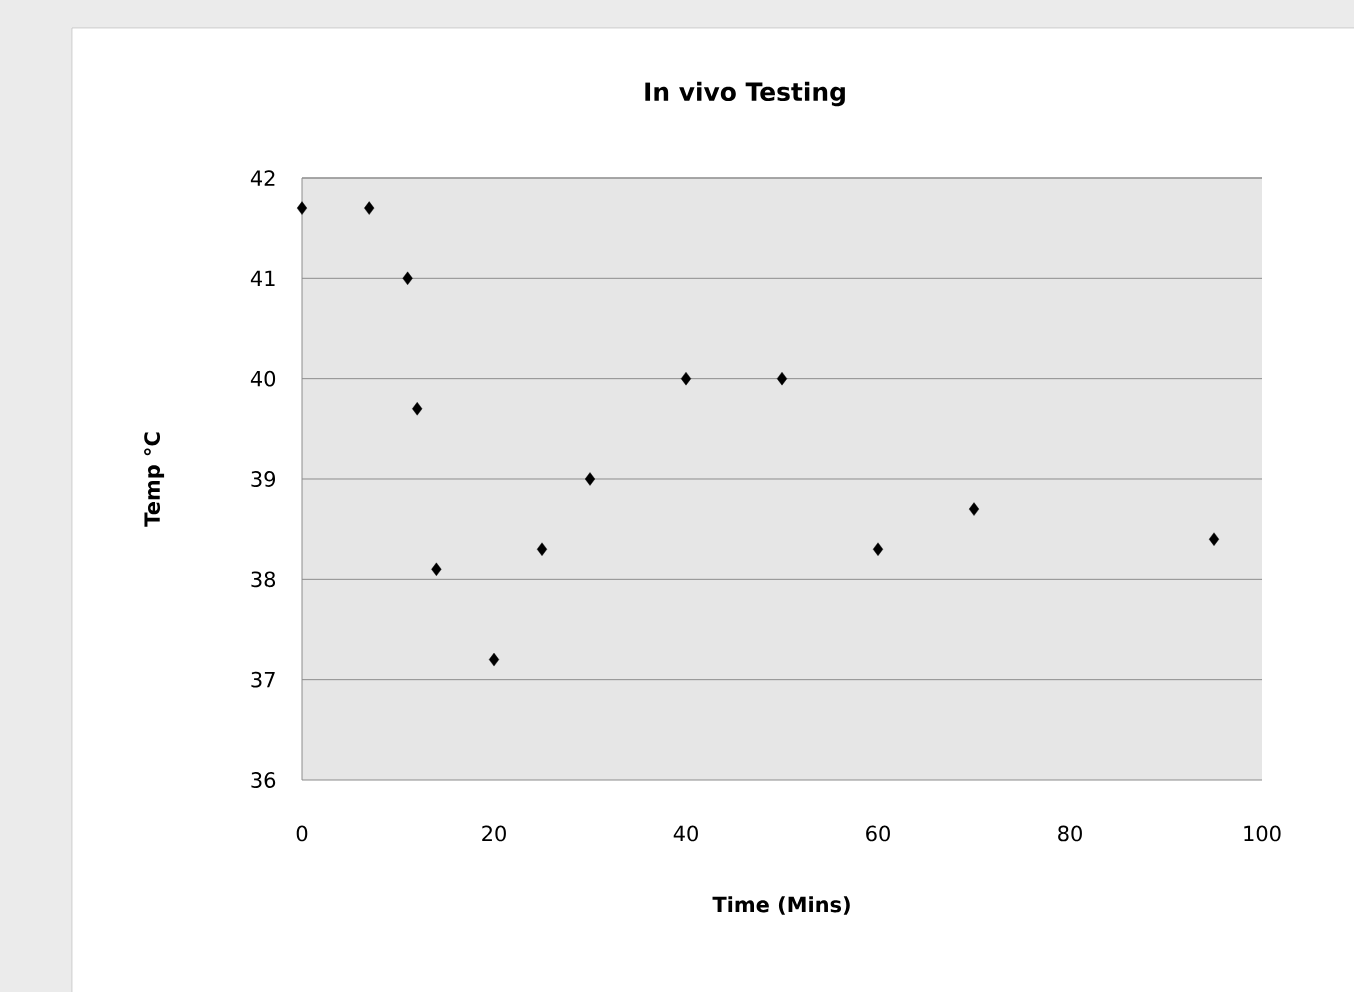 This screenshot has width=1354, height=992. What do you see at coordinates (262, 278) in the screenshot?
I see `y-tick-label: 41` at bounding box center [262, 278].